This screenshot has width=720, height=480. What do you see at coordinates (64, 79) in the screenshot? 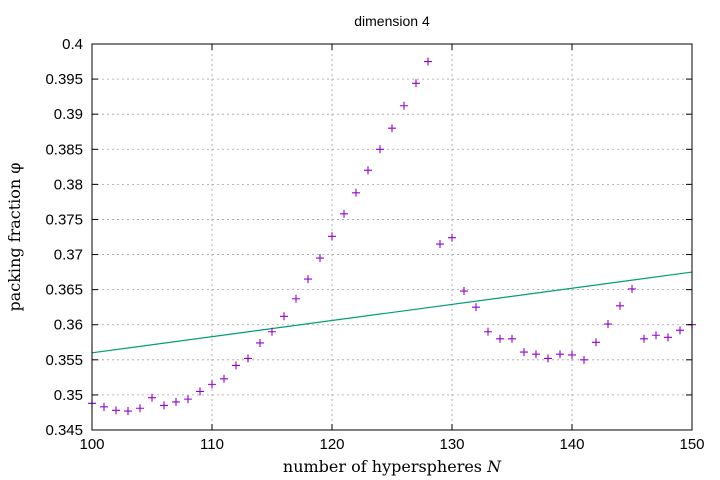
I see `y-tick-label: 0.395` at bounding box center [64, 79].